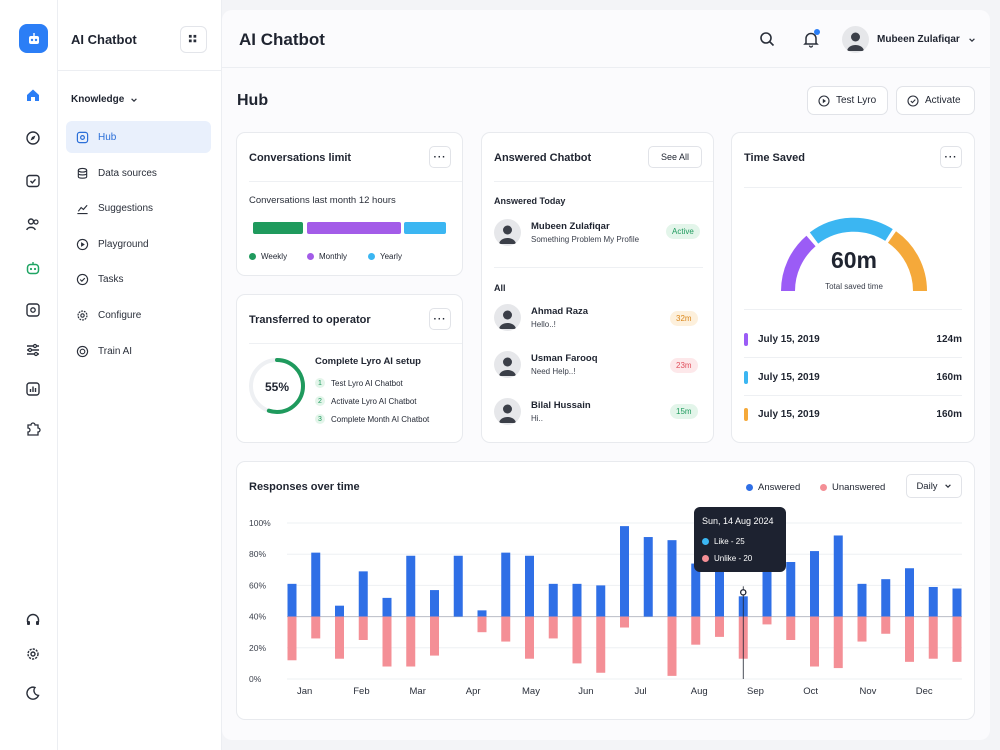  Describe the element at coordinates (104, 39) in the screenshot. I see `sidebar-title: AI Chatbot` at that location.